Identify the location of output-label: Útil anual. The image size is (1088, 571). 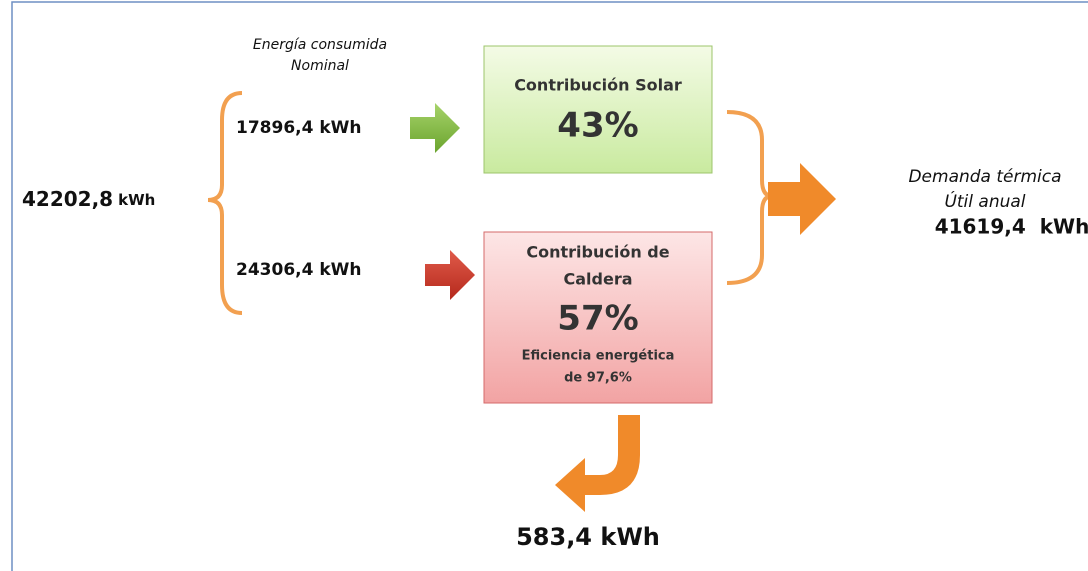
(984, 201).